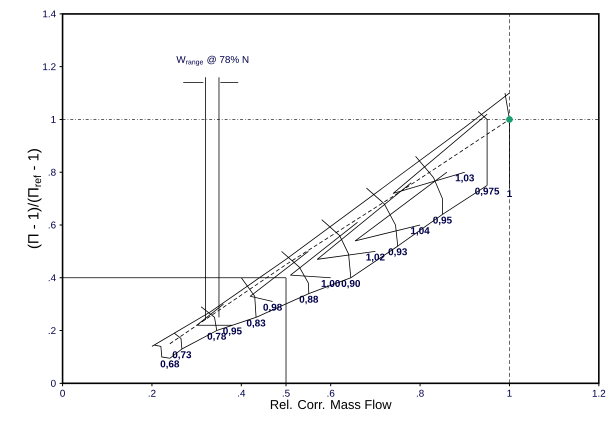  Describe the element at coordinates (182, 355) in the screenshot. I see `series-label: 0,73` at that location.